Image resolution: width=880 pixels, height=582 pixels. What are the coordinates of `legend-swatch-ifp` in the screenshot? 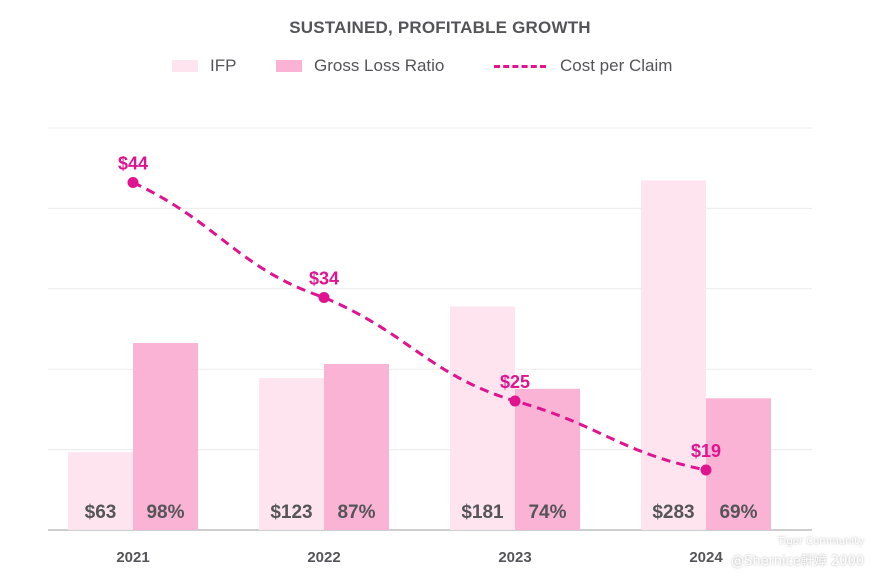 It's located at (185, 66).